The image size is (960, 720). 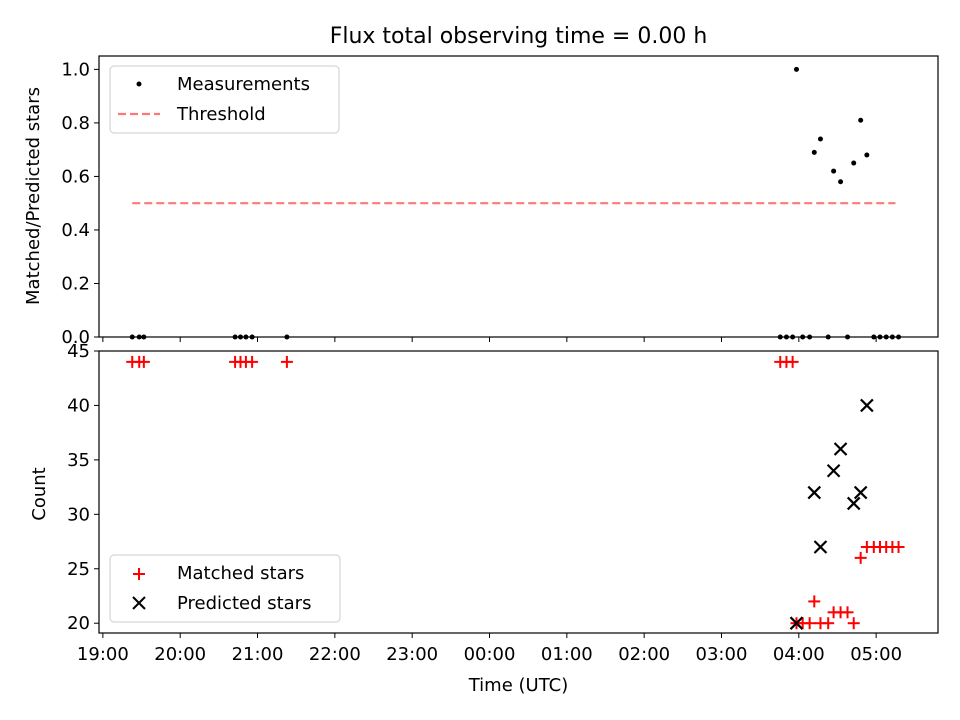 I want to click on legend-marker-predicted-stars, so click(x=139, y=603).